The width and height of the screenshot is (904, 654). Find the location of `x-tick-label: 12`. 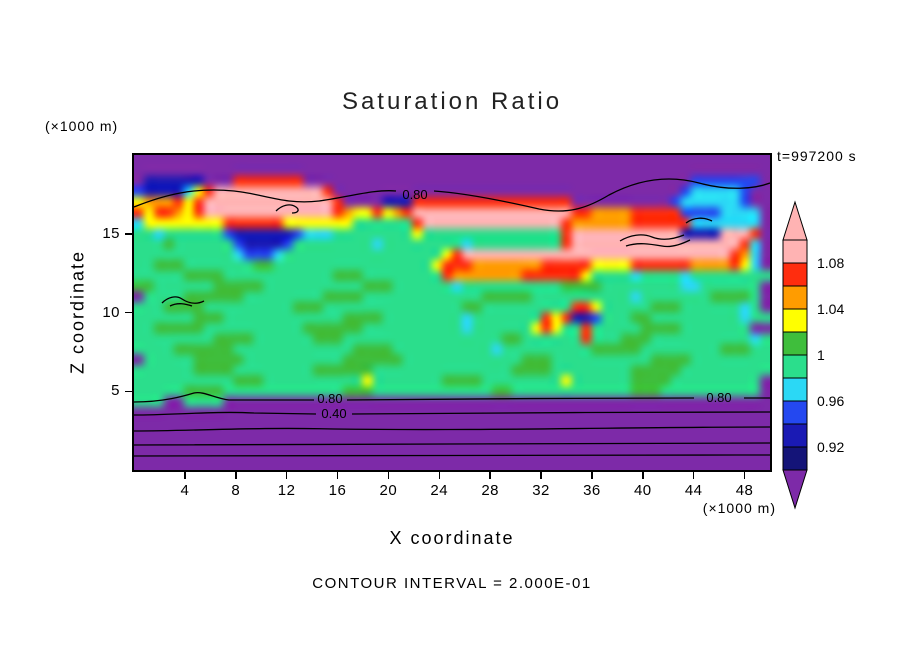

x-tick-label: 12 is located at coordinates (286, 490).